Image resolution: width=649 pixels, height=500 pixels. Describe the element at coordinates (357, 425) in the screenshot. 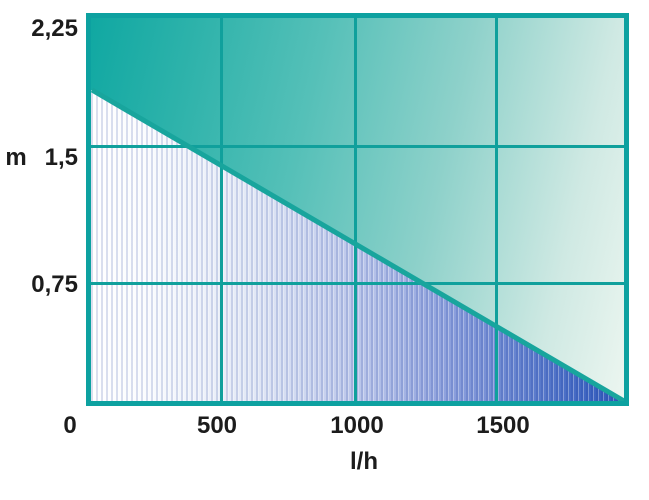

I see `x-tick-label-1000: 1000` at that location.